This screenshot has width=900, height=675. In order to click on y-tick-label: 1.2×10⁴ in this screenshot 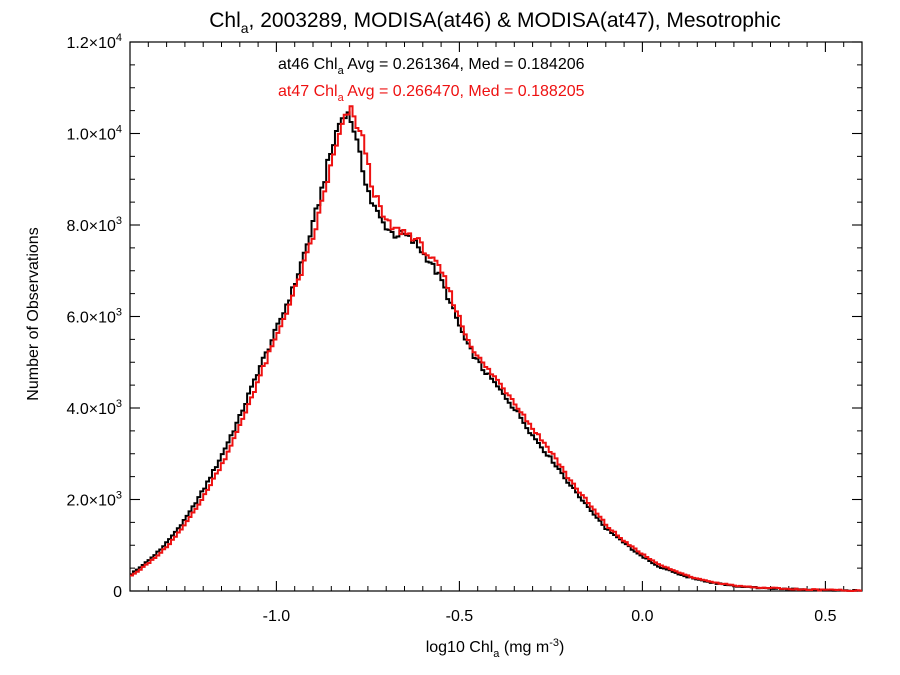, I will do `click(94, 42)`.